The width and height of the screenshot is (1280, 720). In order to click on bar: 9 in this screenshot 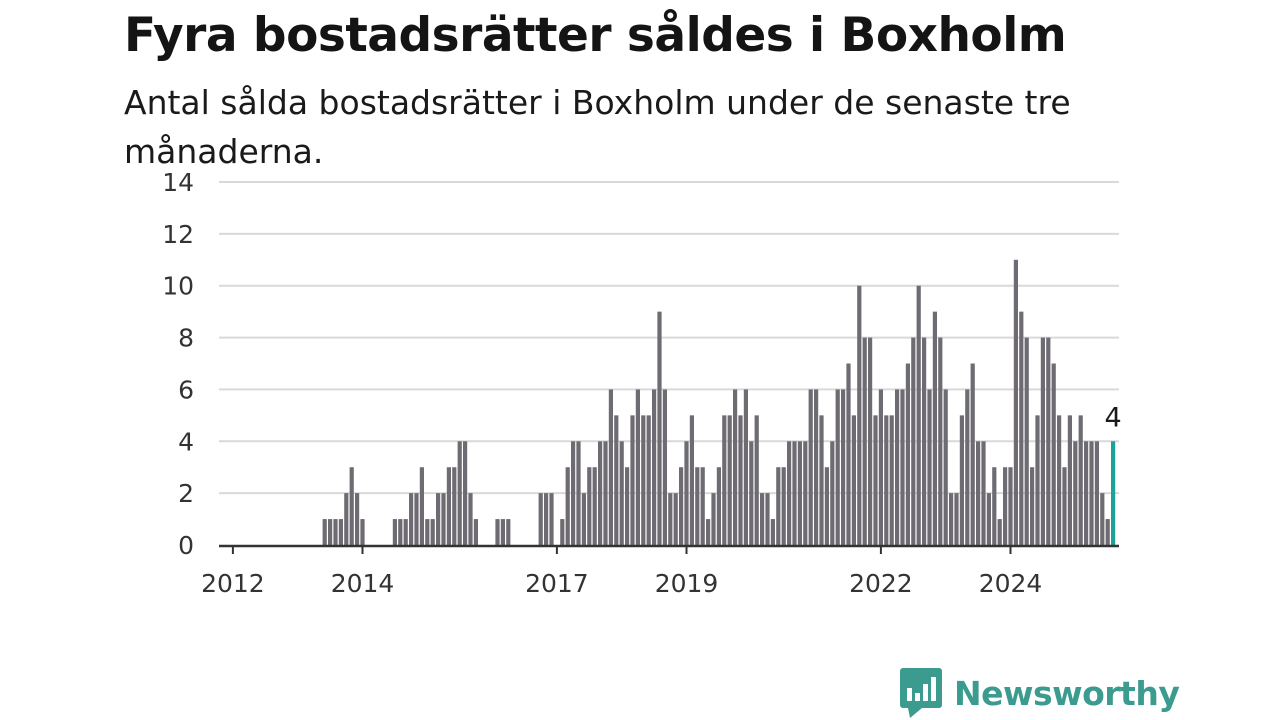, I will do `click(934, 428)`.